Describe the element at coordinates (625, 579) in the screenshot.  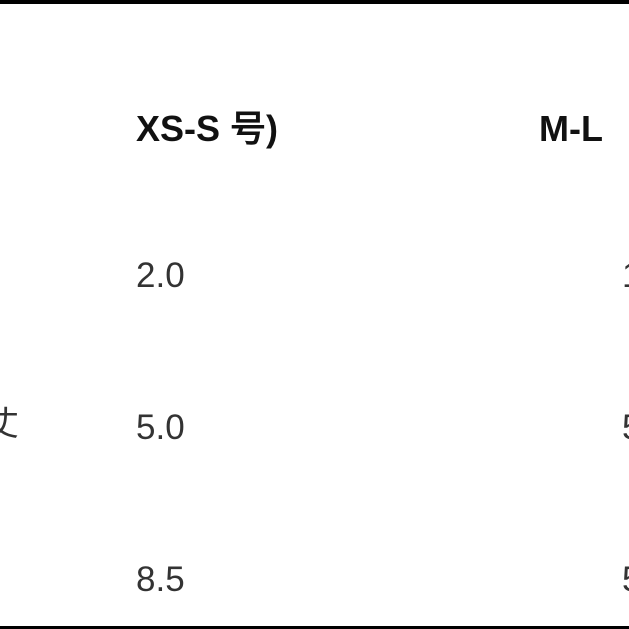
I see `cell-m-l-3: 5` at that location.